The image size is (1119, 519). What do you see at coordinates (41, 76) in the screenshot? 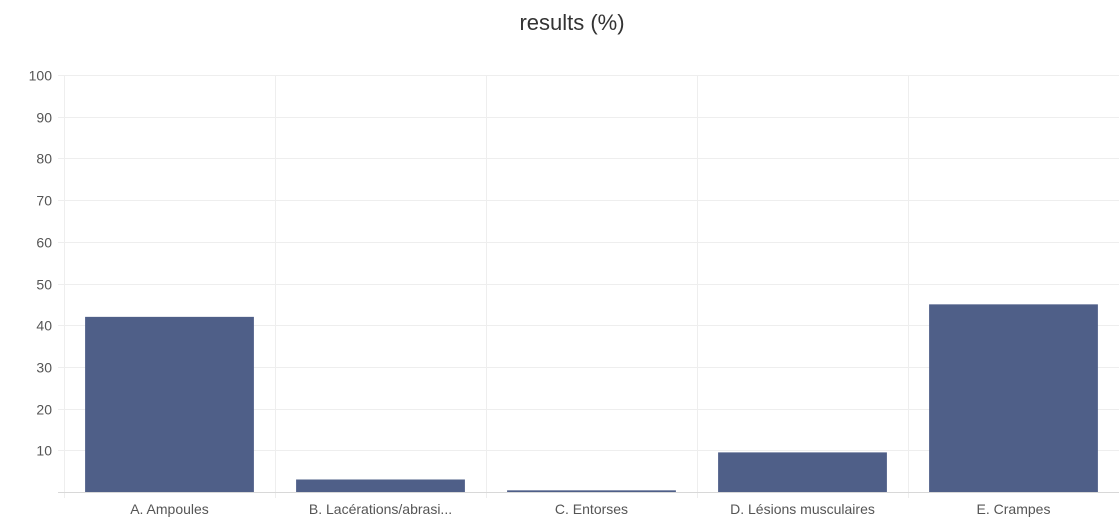
I see `y-tick-label: 100` at bounding box center [41, 76].